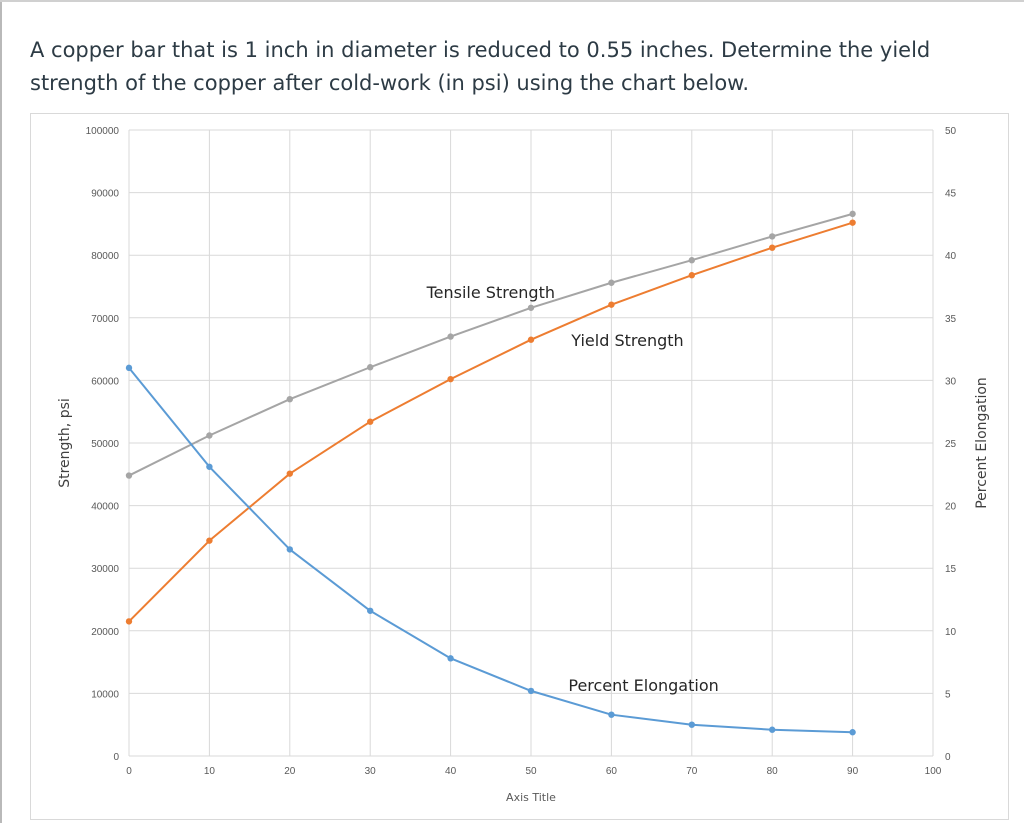 The image size is (1024, 823). I want to click on y-tick-label: 30000, so click(105, 569).